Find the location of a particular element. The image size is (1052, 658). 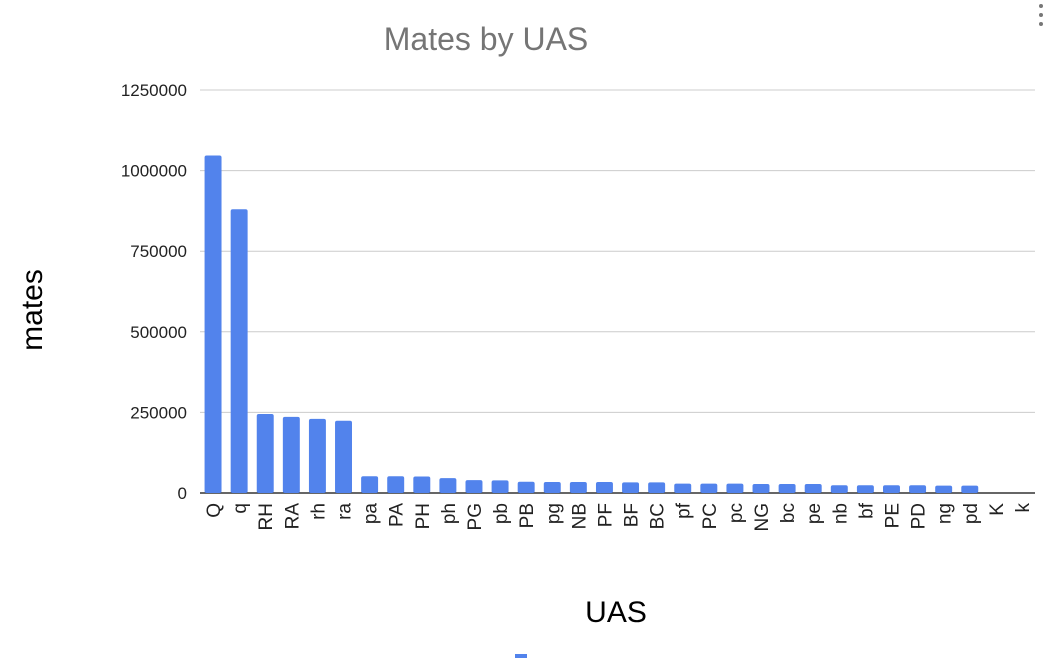

x-tick-label: K is located at coordinates (997, 509).